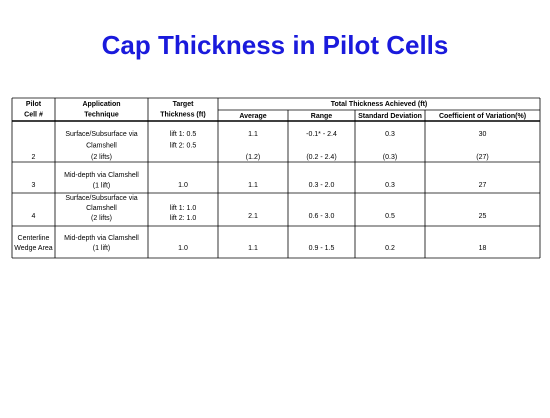 Image resolution: width=550 pixels, height=418 pixels. Describe the element at coordinates (322, 185) in the screenshot. I see `table-cell: 0.3 - 2.0` at that location.